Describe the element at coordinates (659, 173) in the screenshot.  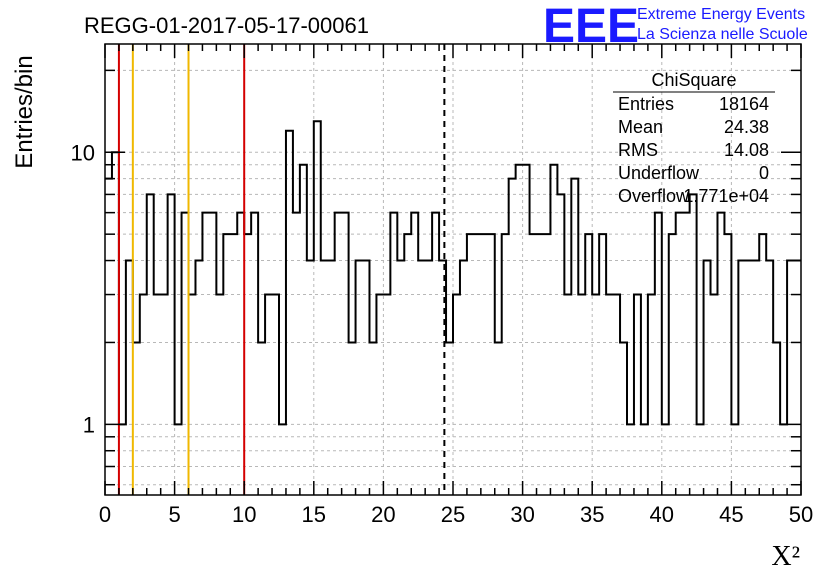
I see `stats-label: Underflow` at that location.